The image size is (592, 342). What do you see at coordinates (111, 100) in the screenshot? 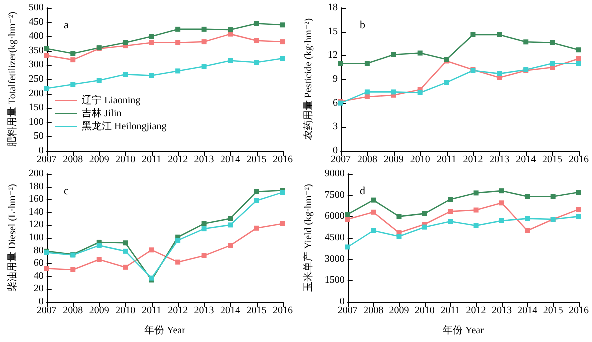
I see `legend-label: 辽宁 Liaoning` at bounding box center [111, 100].